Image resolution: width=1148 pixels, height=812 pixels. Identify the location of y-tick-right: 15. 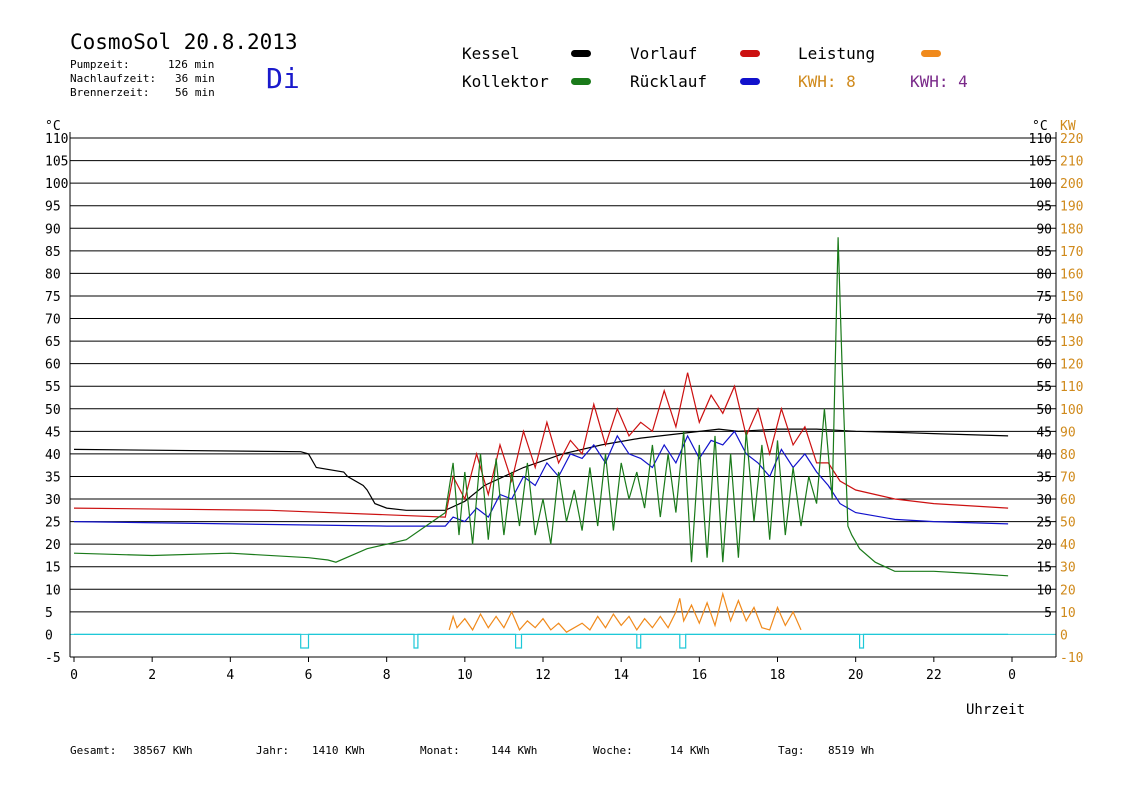
(1044, 568).